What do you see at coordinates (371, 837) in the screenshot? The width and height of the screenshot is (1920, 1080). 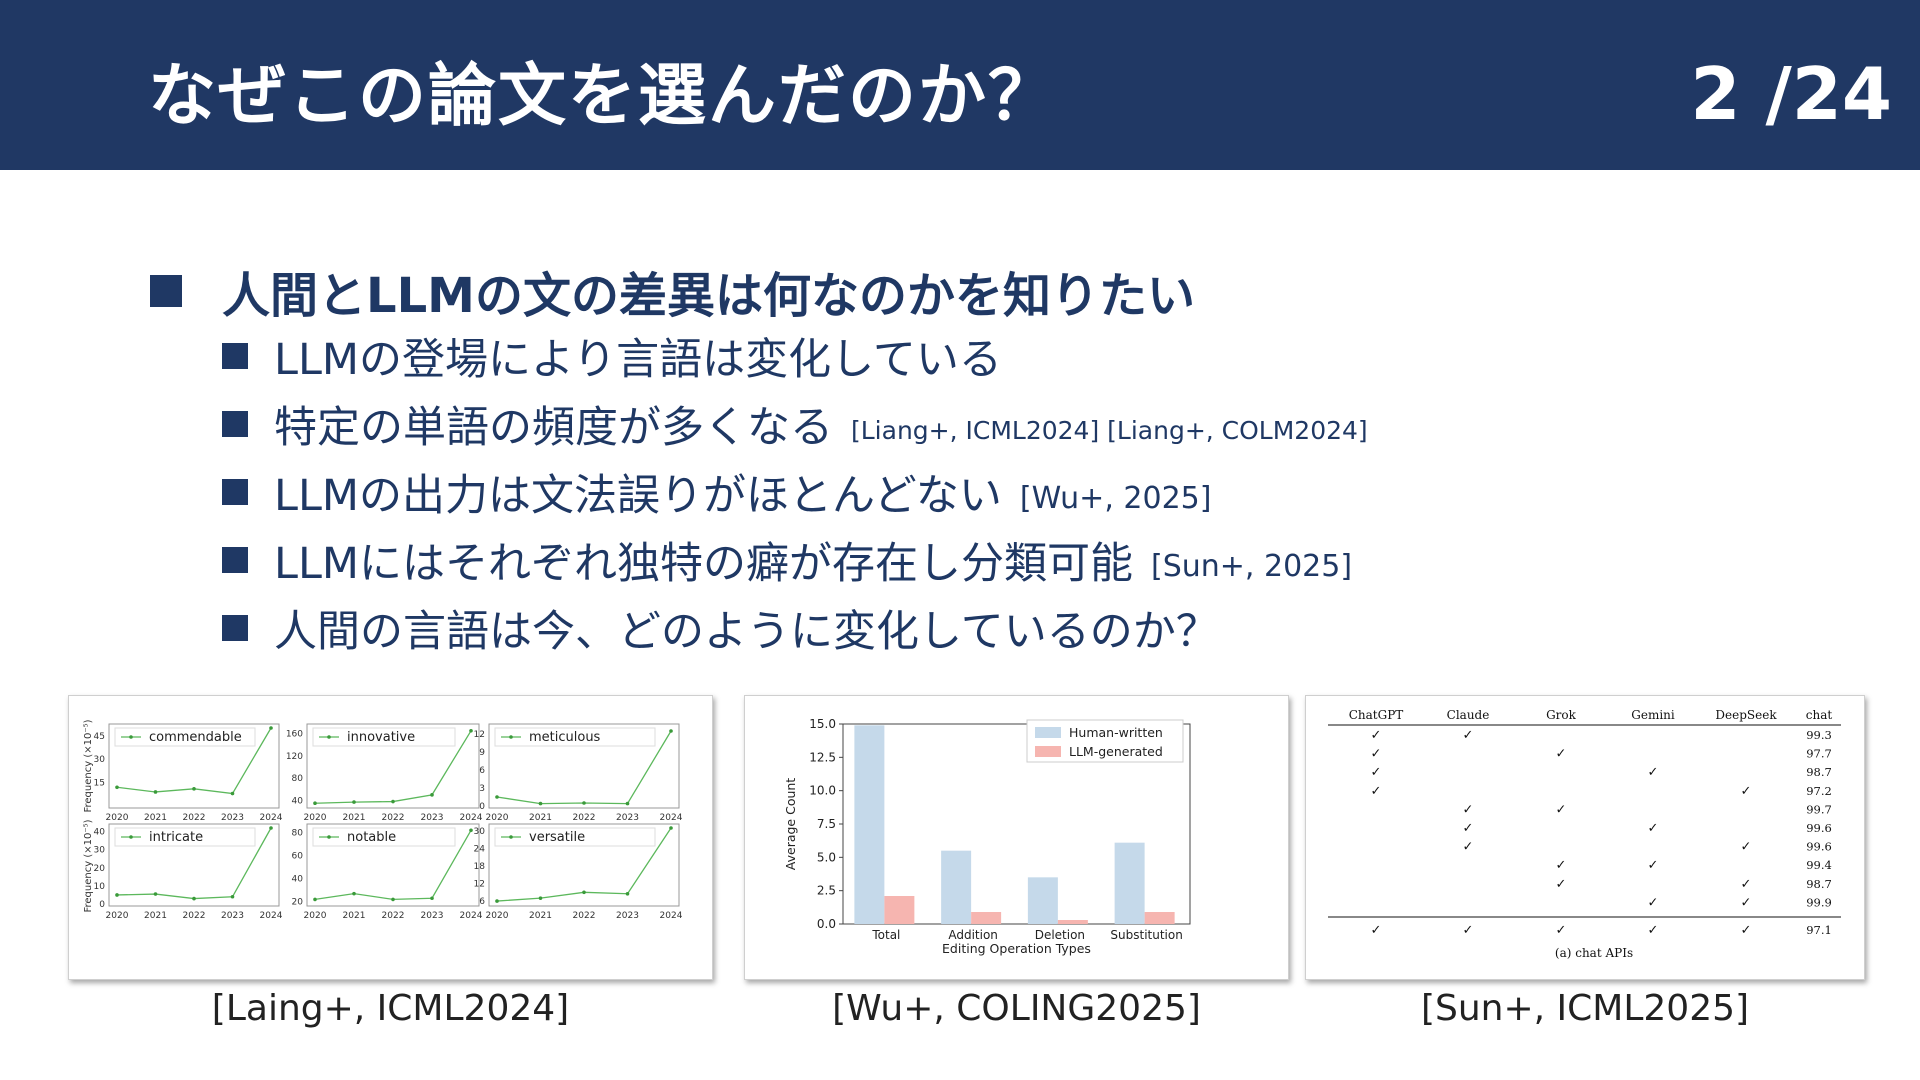 I see `legend-label: notable` at bounding box center [371, 837].